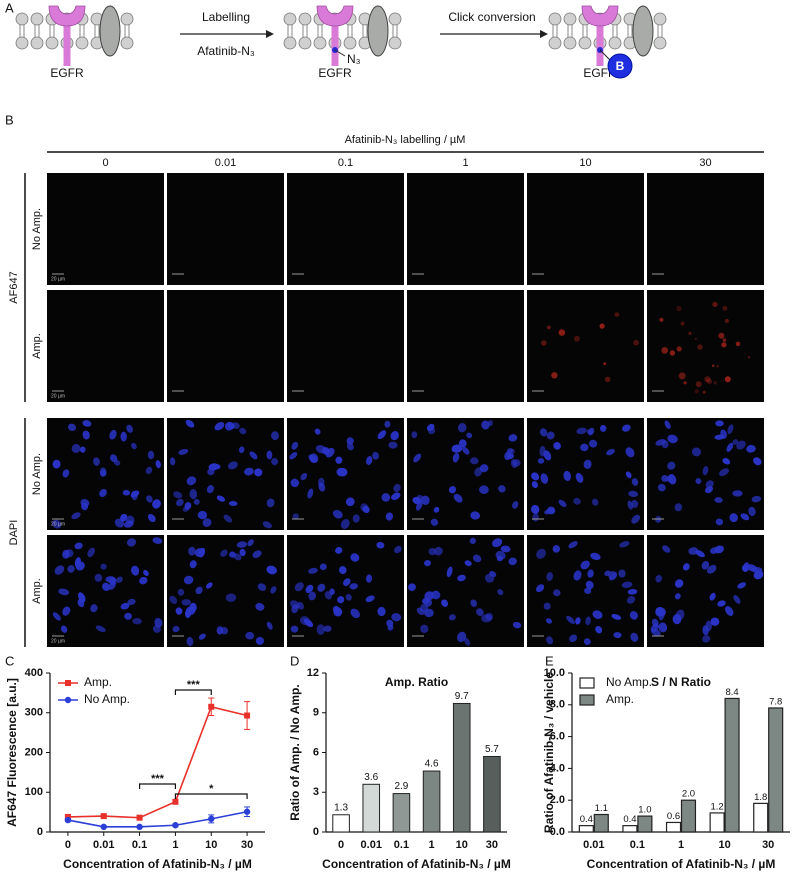 The width and height of the screenshot is (797, 886). Describe the element at coordinates (14, 287) in the screenshot. I see `group-label: AF647` at that location.